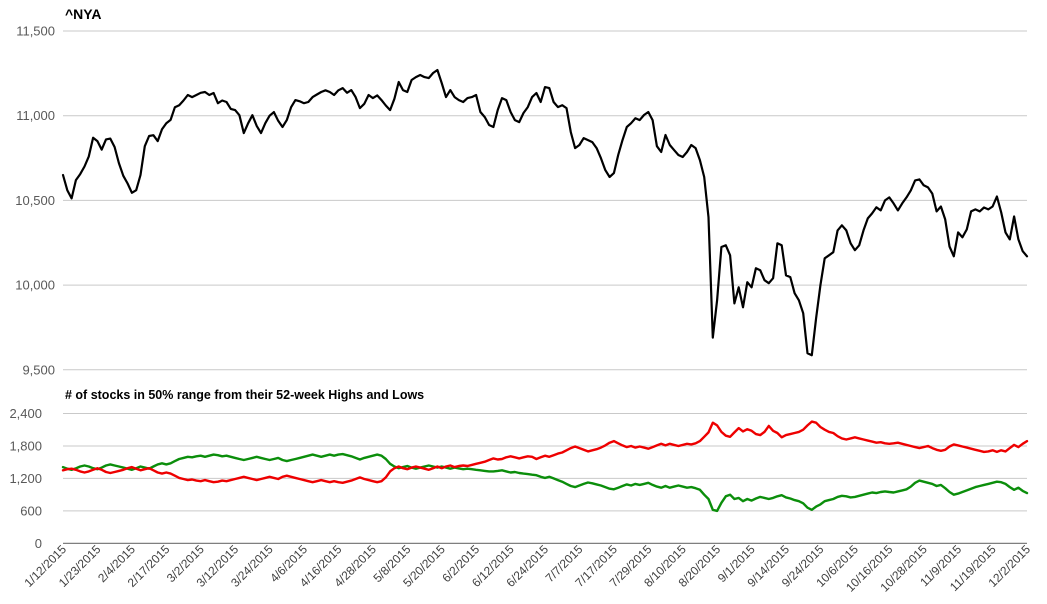 Image resolution: width=1047 pixels, height=604 pixels. I want to click on nya-y-tick-label: 11,500, so click(35, 31).